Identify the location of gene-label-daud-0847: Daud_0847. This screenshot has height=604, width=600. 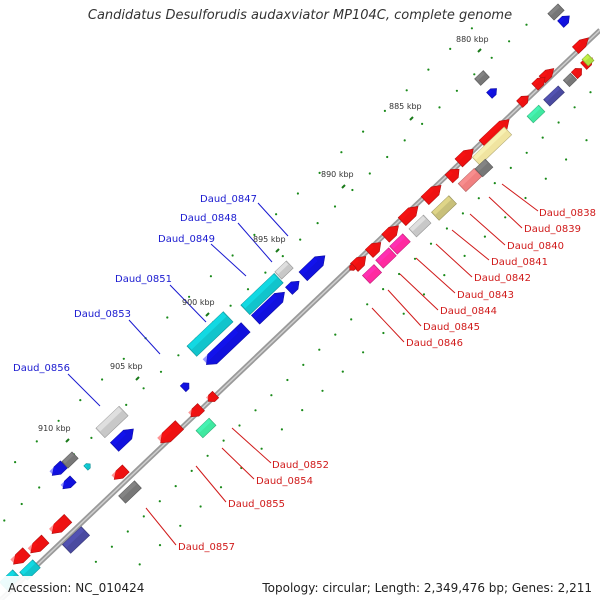
(228, 199).